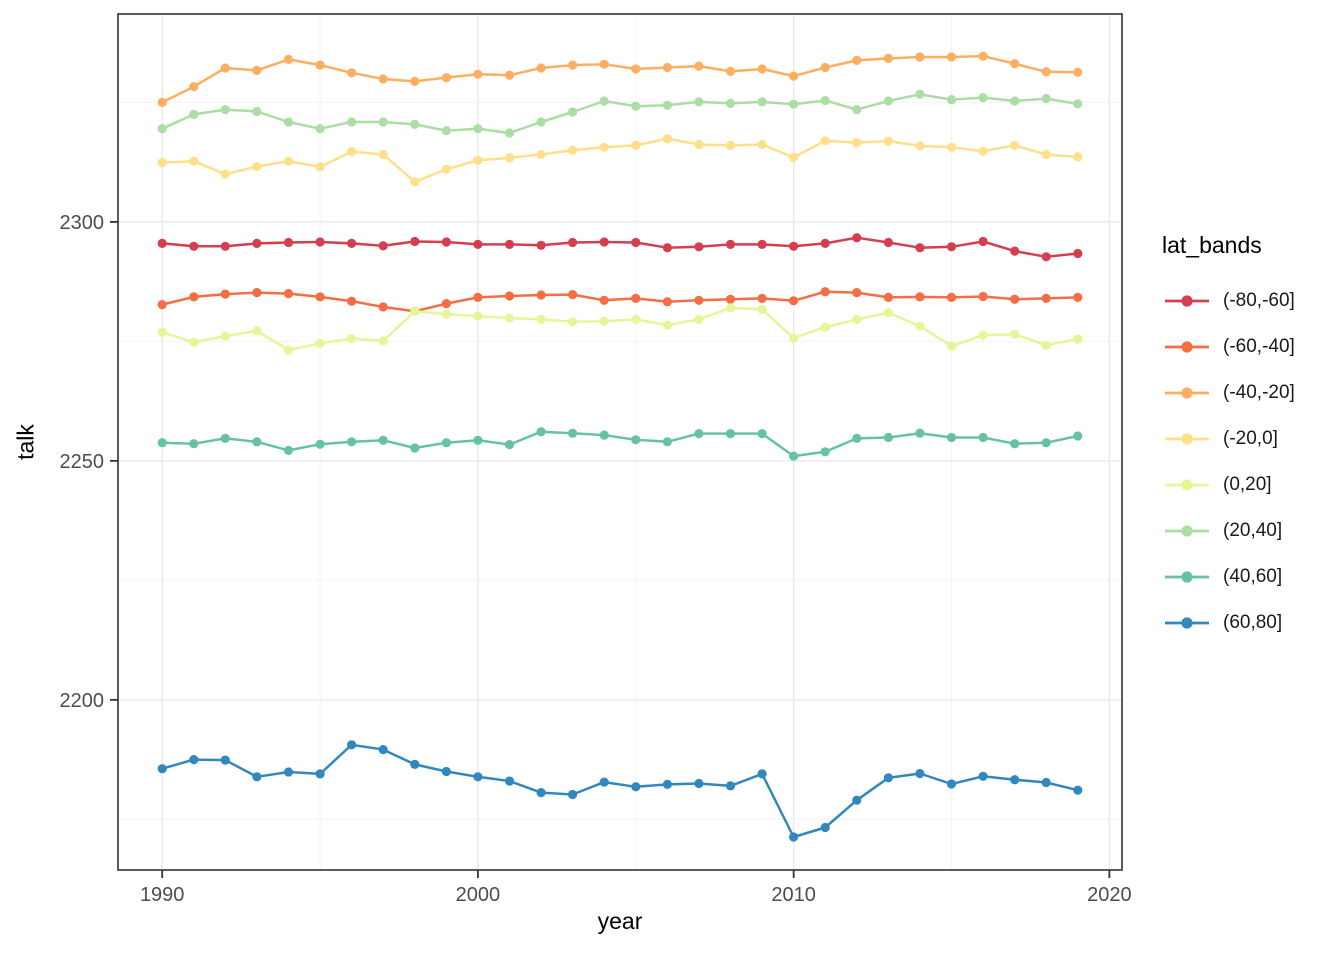  What do you see at coordinates (82, 462) in the screenshot?
I see `y-tick-label: 2250` at bounding box center [82, 462].